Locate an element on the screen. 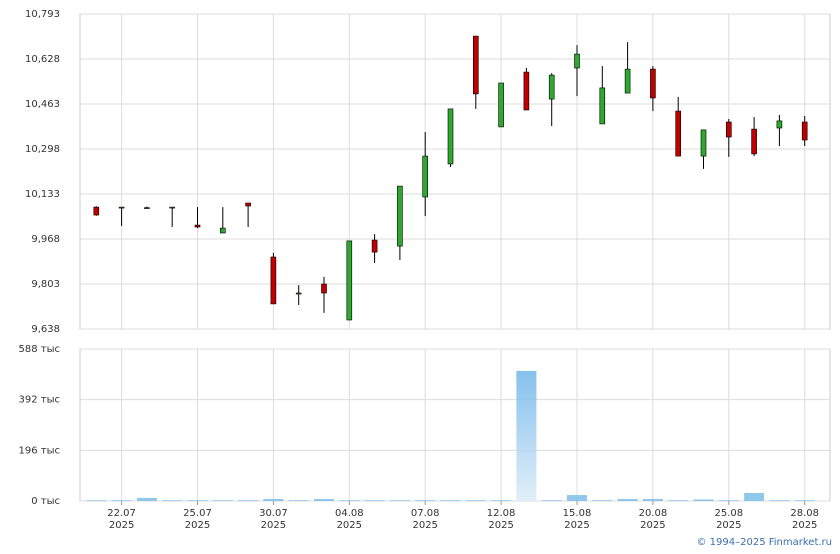  volume-tick-label: 0 тыс is located at coordinates (45, 501).